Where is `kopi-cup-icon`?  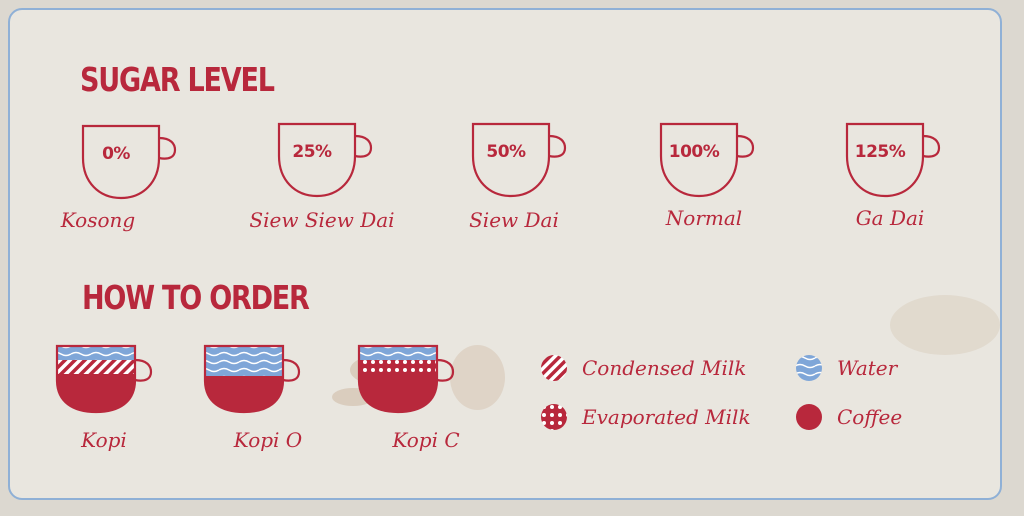 kopi-cup-icon is located at coordinates (104, 379).